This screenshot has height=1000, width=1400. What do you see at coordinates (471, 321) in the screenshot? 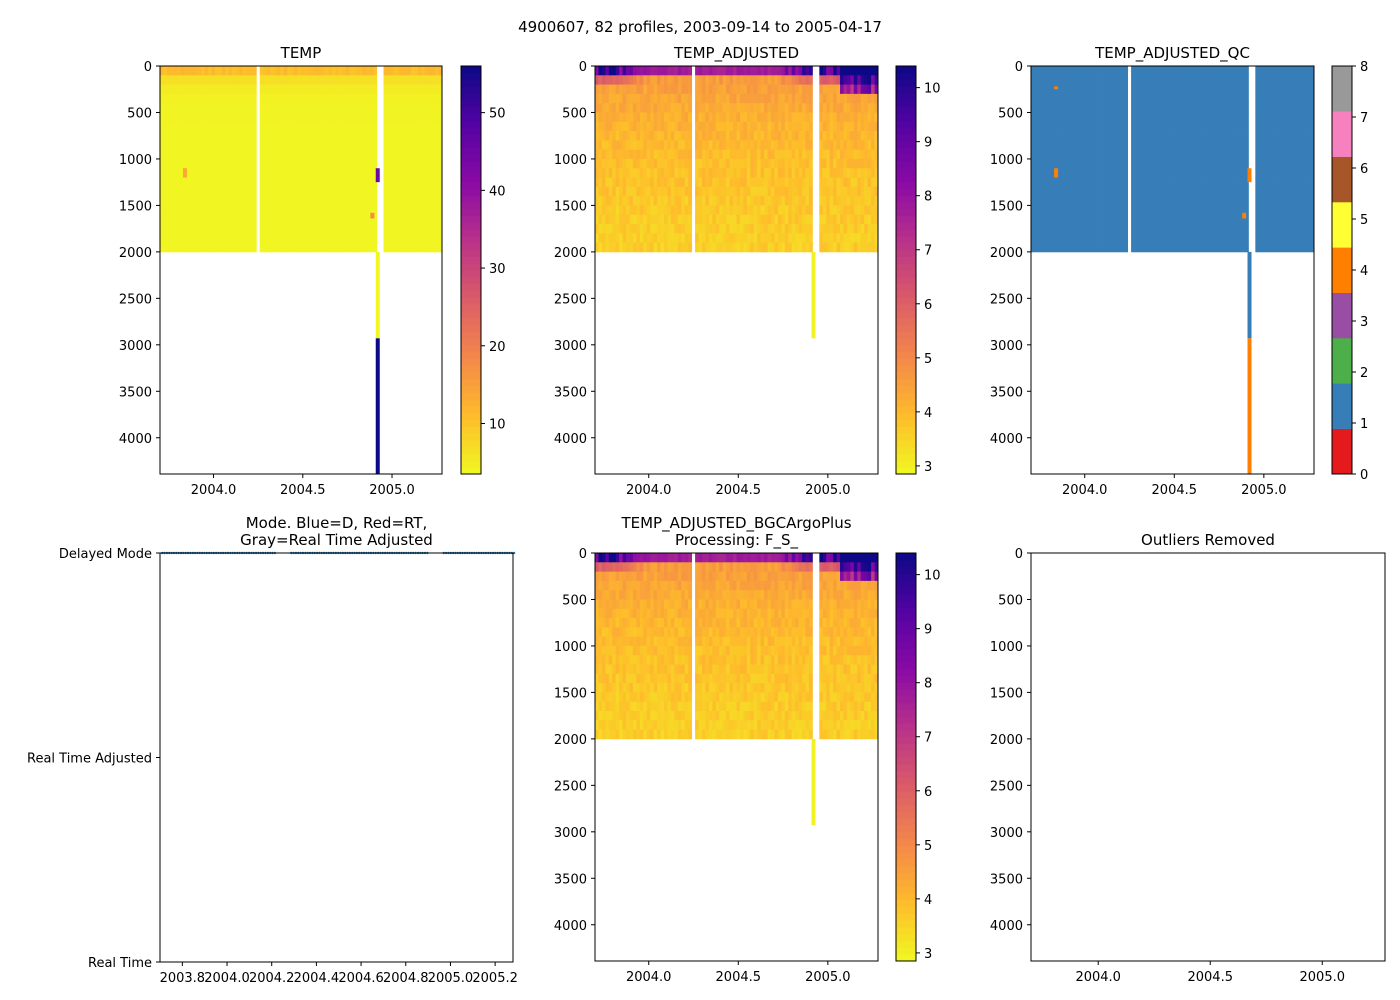
I see `temp-colorbar-band` at bounding box center [471, 321].